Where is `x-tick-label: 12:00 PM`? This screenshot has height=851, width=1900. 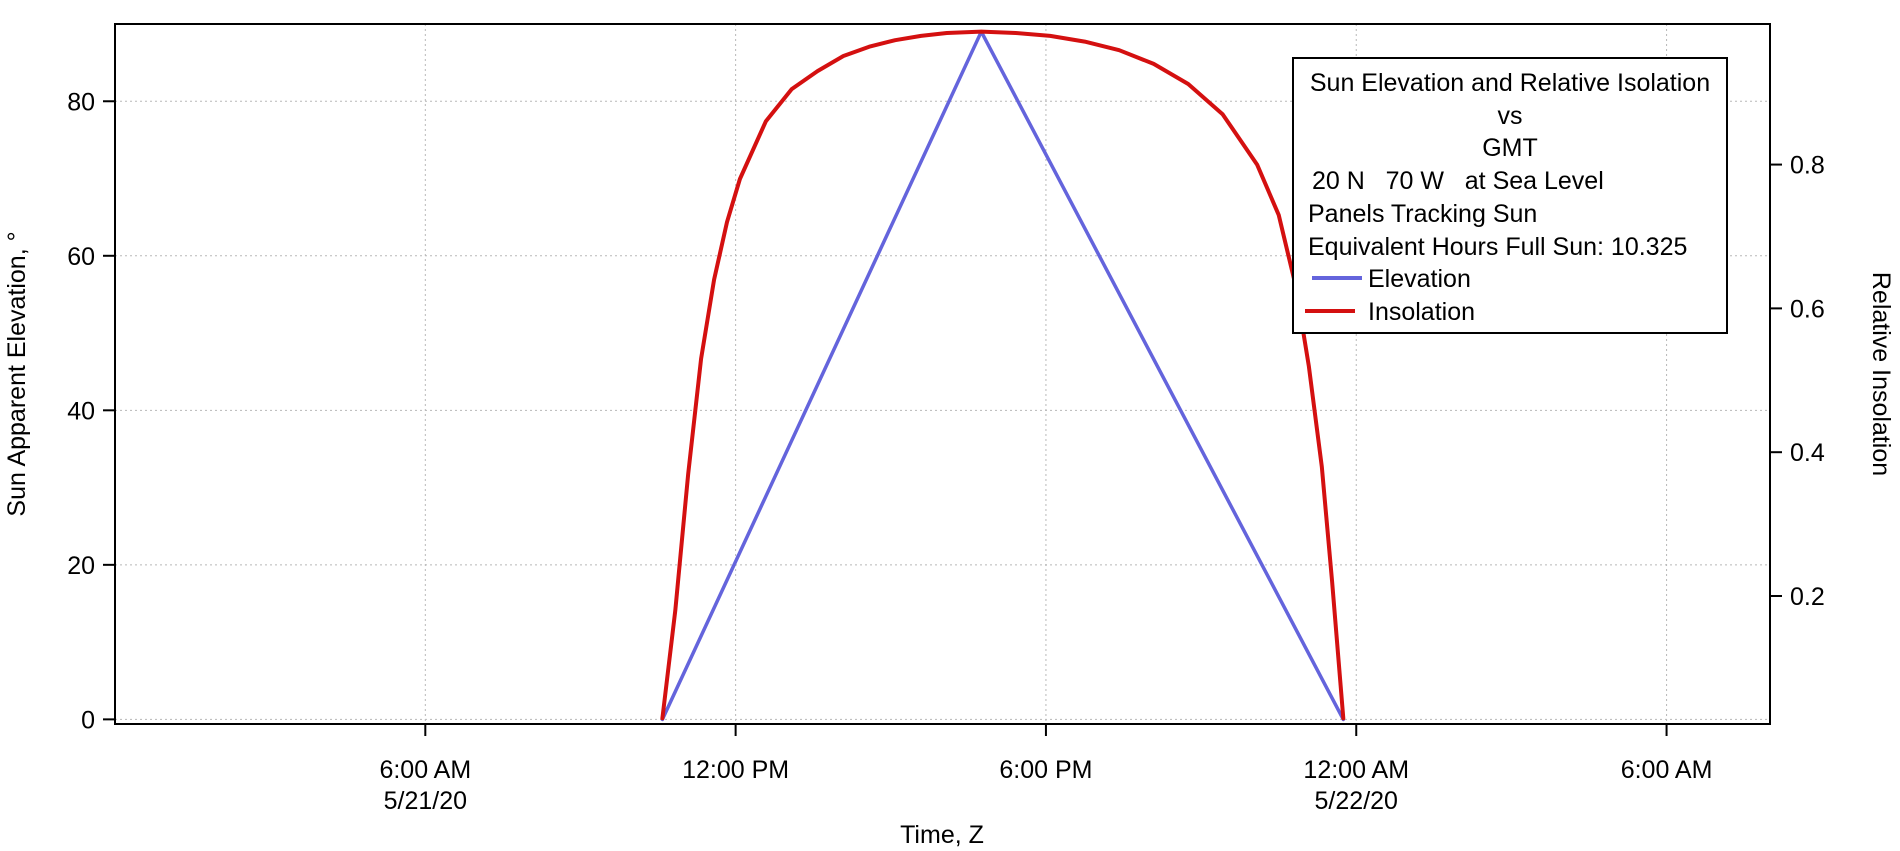 x-tick-label: 12:00 PM is located at coordinates (735, 770).